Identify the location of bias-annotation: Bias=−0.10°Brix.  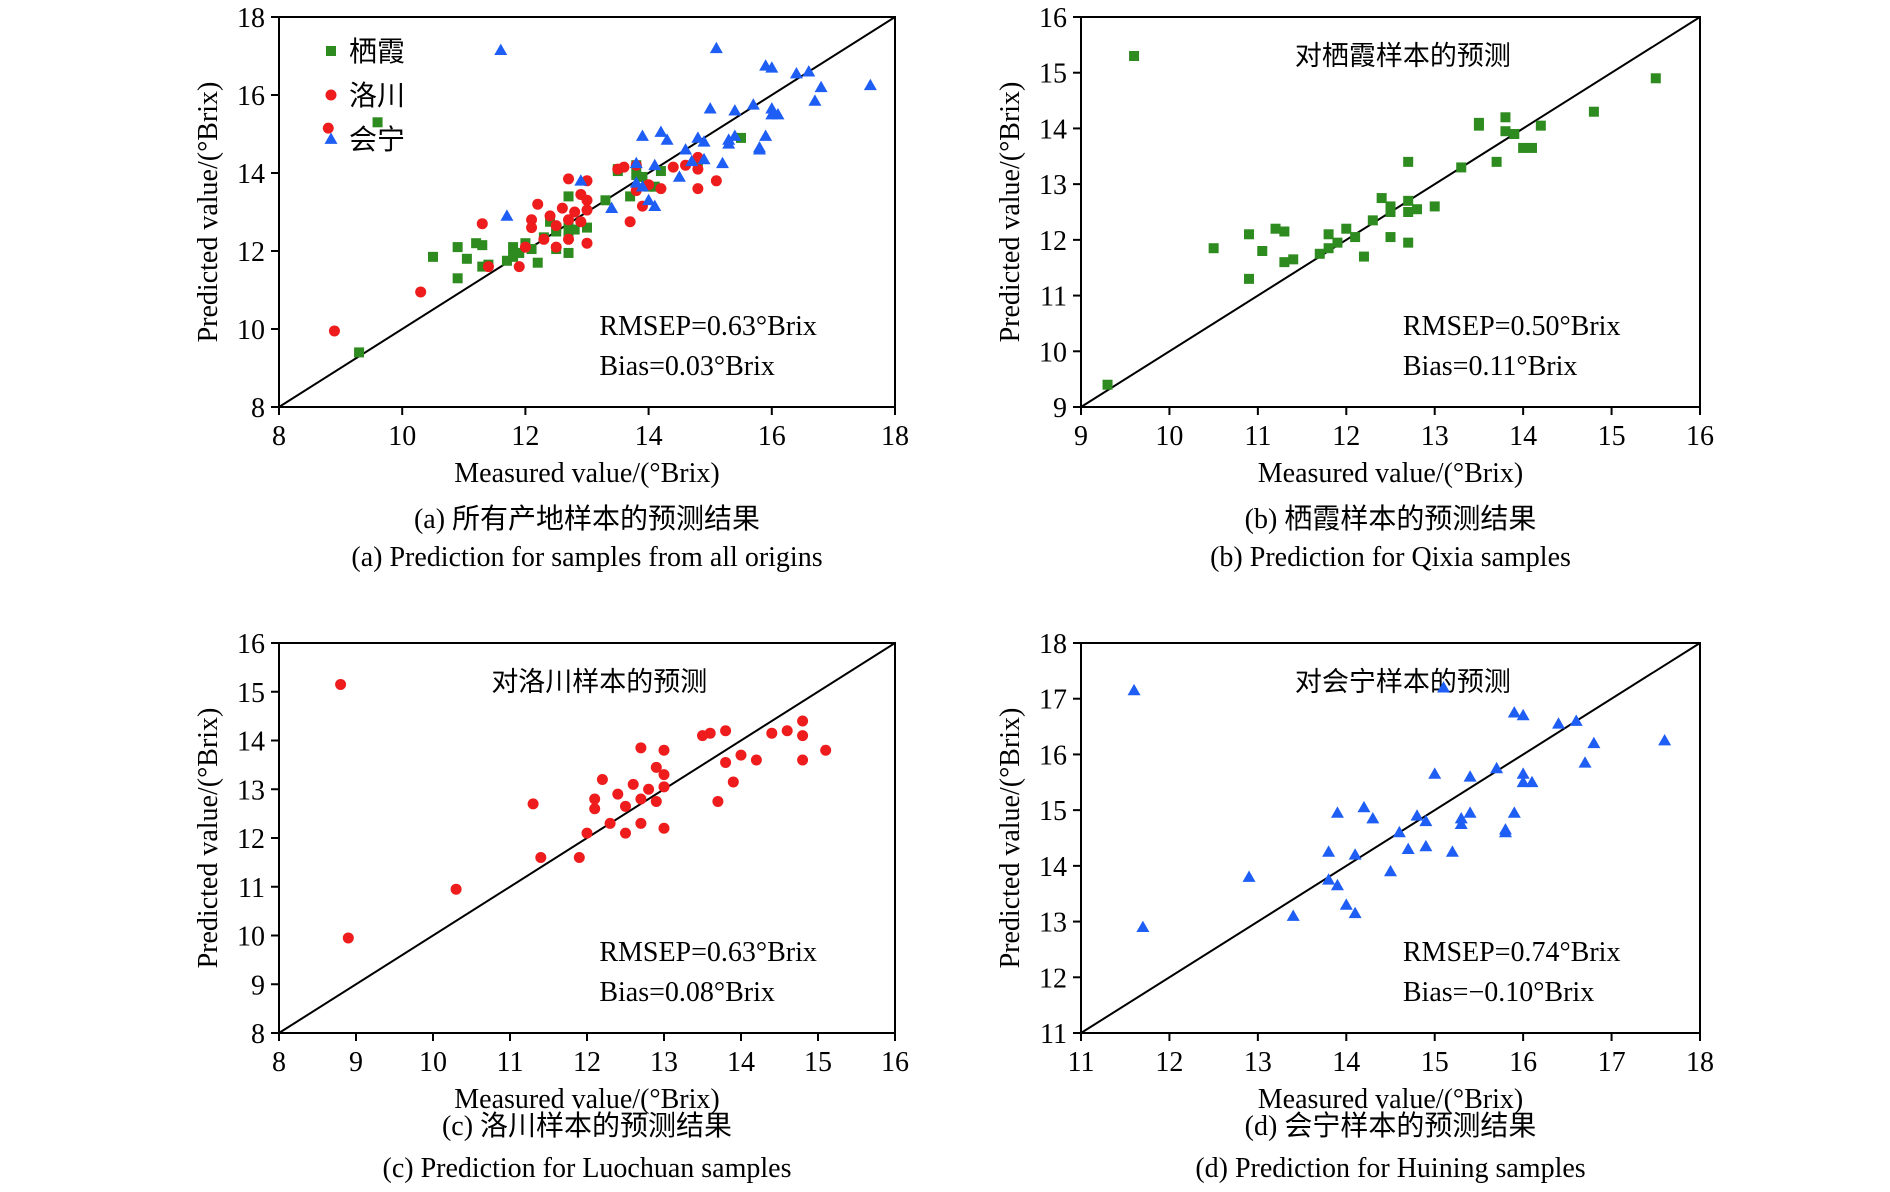
(1498, 992).